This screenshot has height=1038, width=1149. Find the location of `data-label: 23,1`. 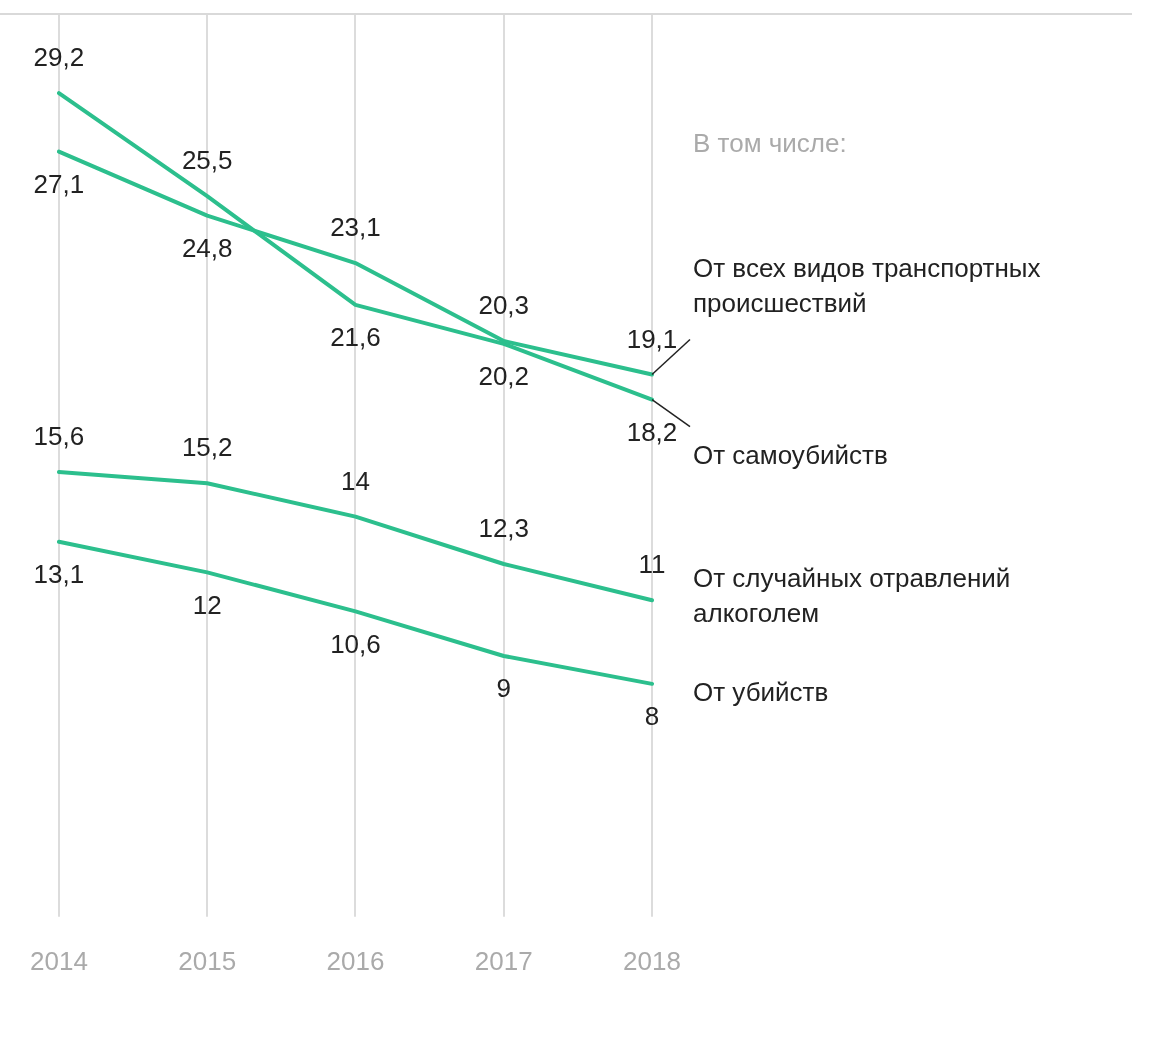

data-label: 23,1 is located at coordinates (355, 227).